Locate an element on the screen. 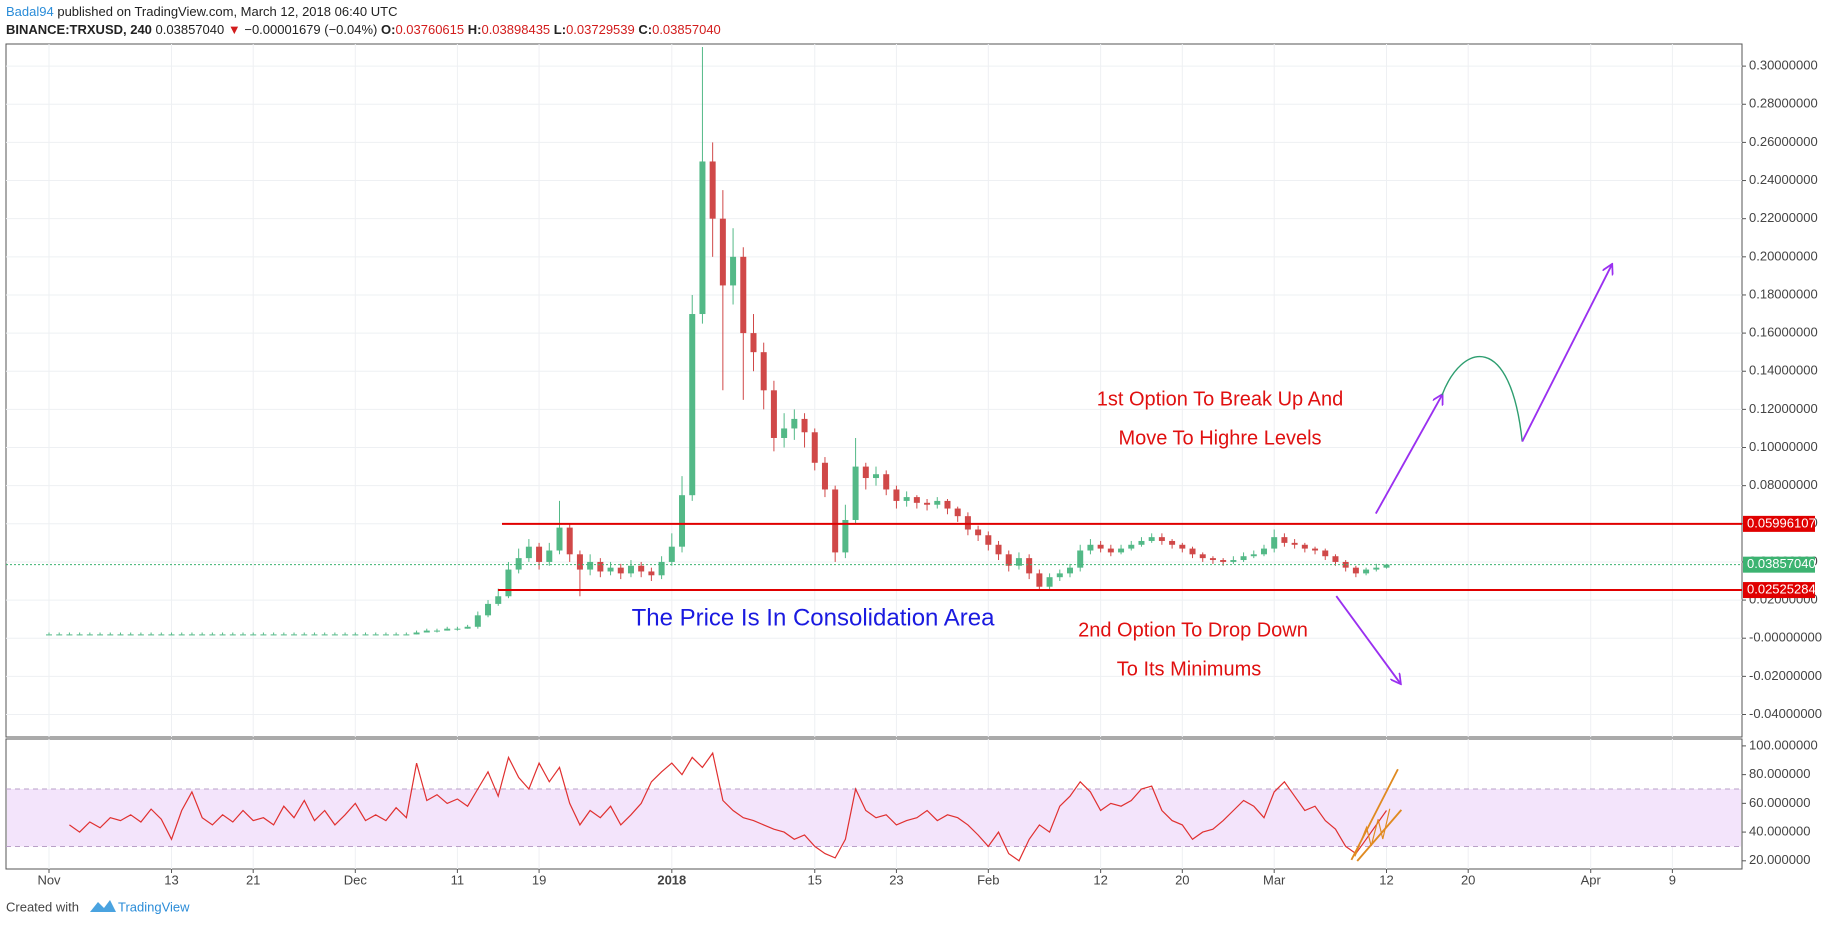 This screenshot has height=926, width=1822. annotation: Move To Highre Levels is located at coordinates (1219, 438).